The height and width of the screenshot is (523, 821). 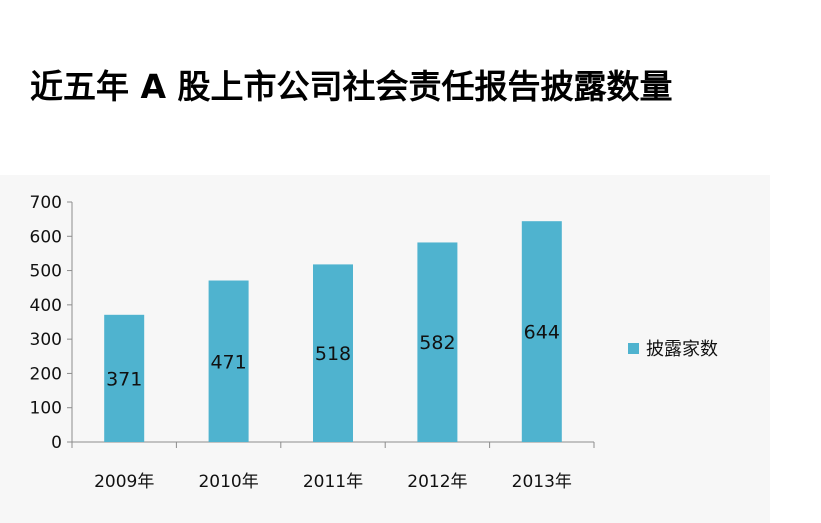 I want to click on x-tick-label: 2009年, so click(x=124, y=482).